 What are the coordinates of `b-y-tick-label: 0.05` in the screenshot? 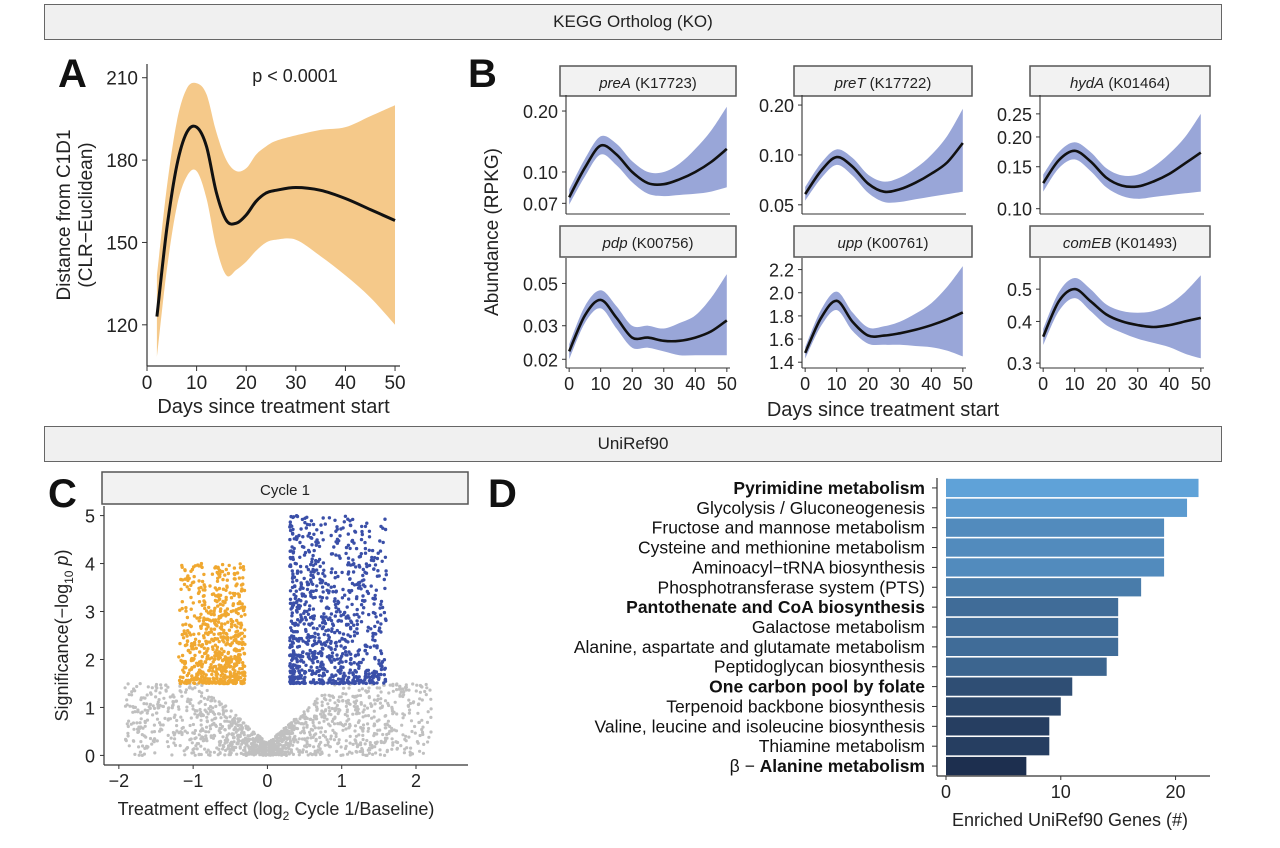 It's located at (540, 284).